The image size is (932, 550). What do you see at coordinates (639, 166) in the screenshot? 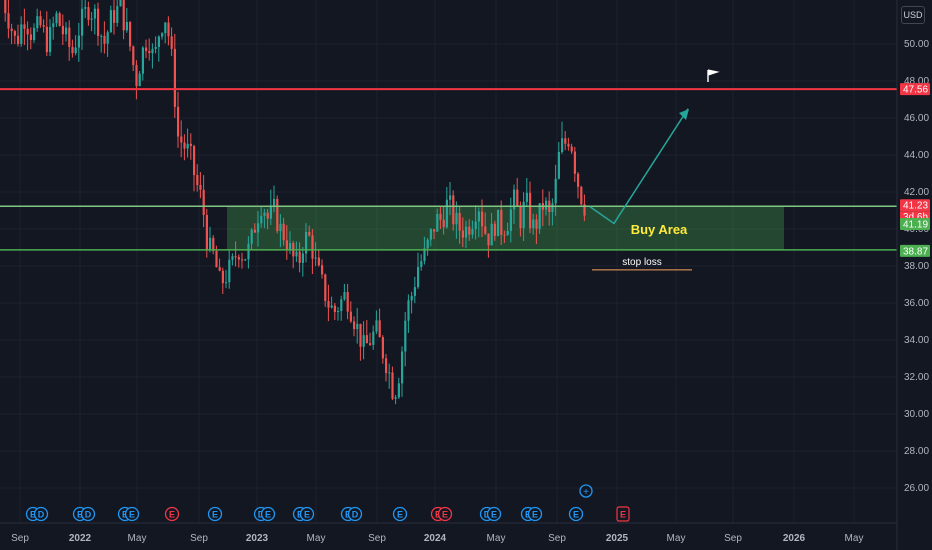
I see `projection-arrow` at bounding box center [639, 166].